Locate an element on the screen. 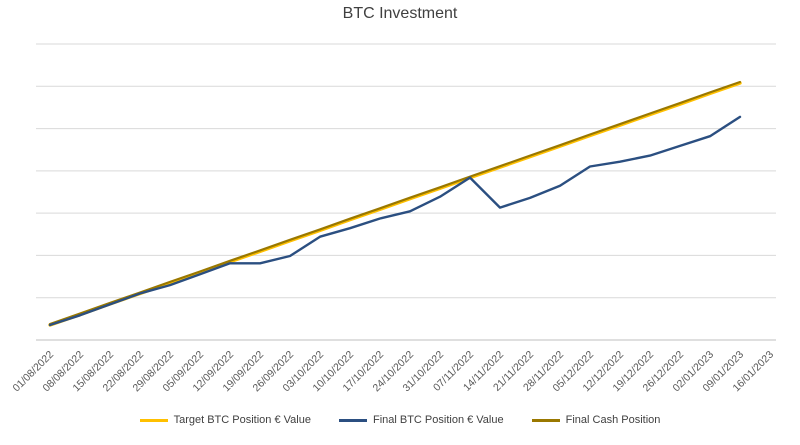 The image size is (800, 445). legend-label-final-btc: Final BTC Position € Value is located at coordinates (438, 420).